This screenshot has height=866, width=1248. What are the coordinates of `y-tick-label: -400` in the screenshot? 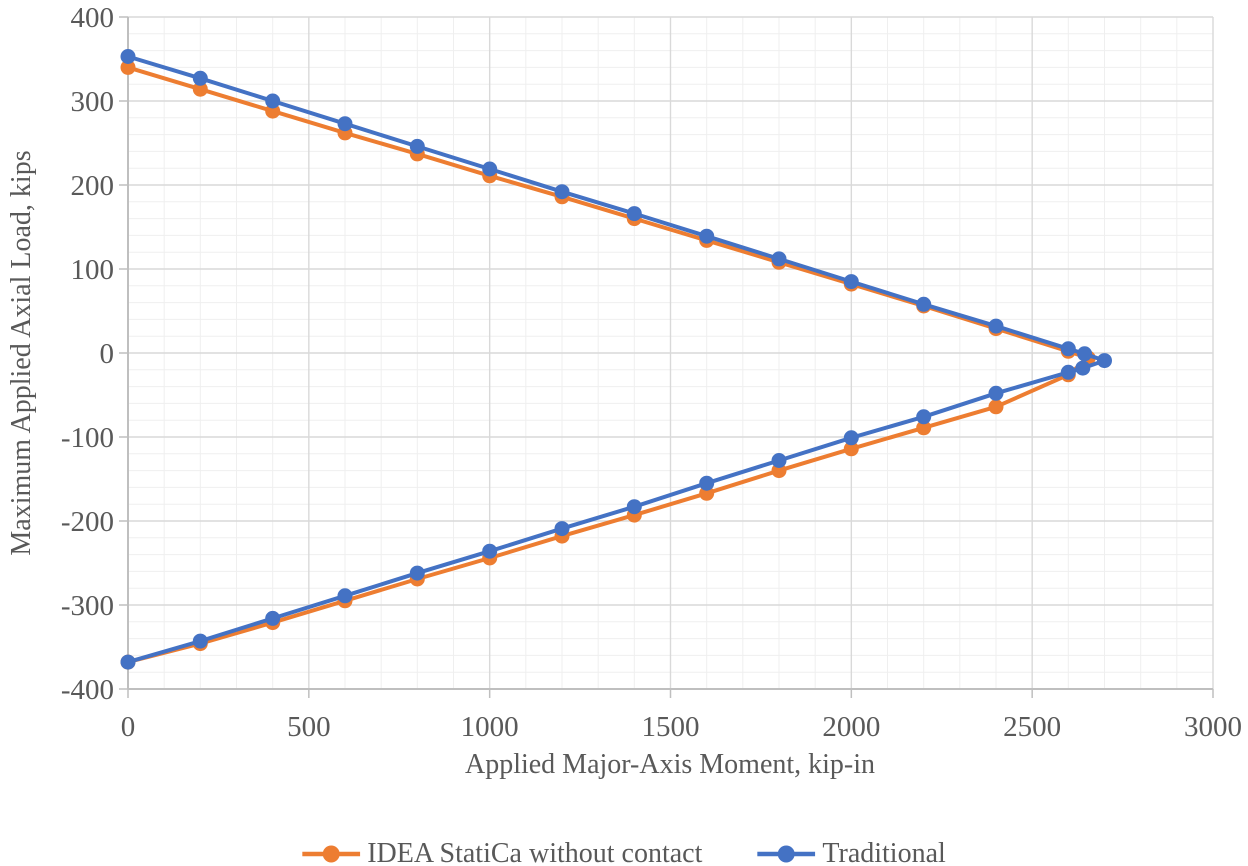 It's located at (87, 690).